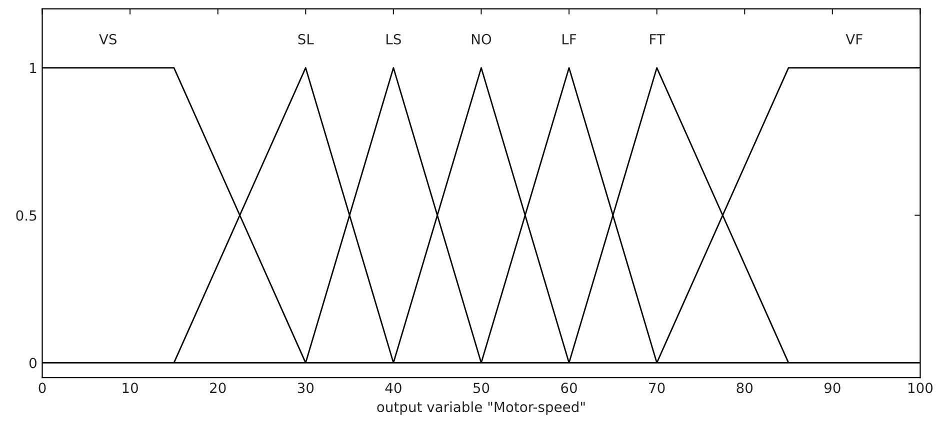 The image size is (939, 439). What do you see at coordinates (832, 388) in the screenshot?
I see `x-tick-label: 90` at bounding box center [832, 388].